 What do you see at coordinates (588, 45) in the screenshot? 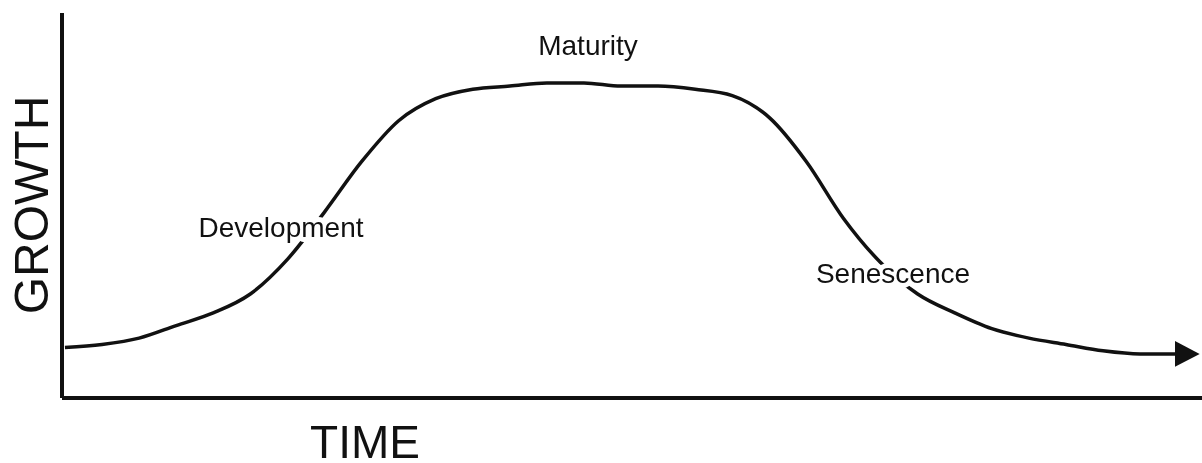
I see `text: Maturity` at bounding box center [588, 45].